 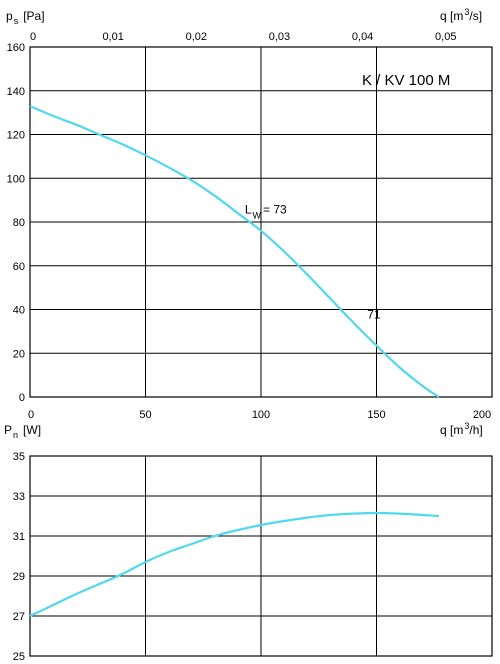 What do you see at coordinates (19, 457) in the screenshot?
I see `power-y-tick-label: 35` at bounding box center [19, 457].